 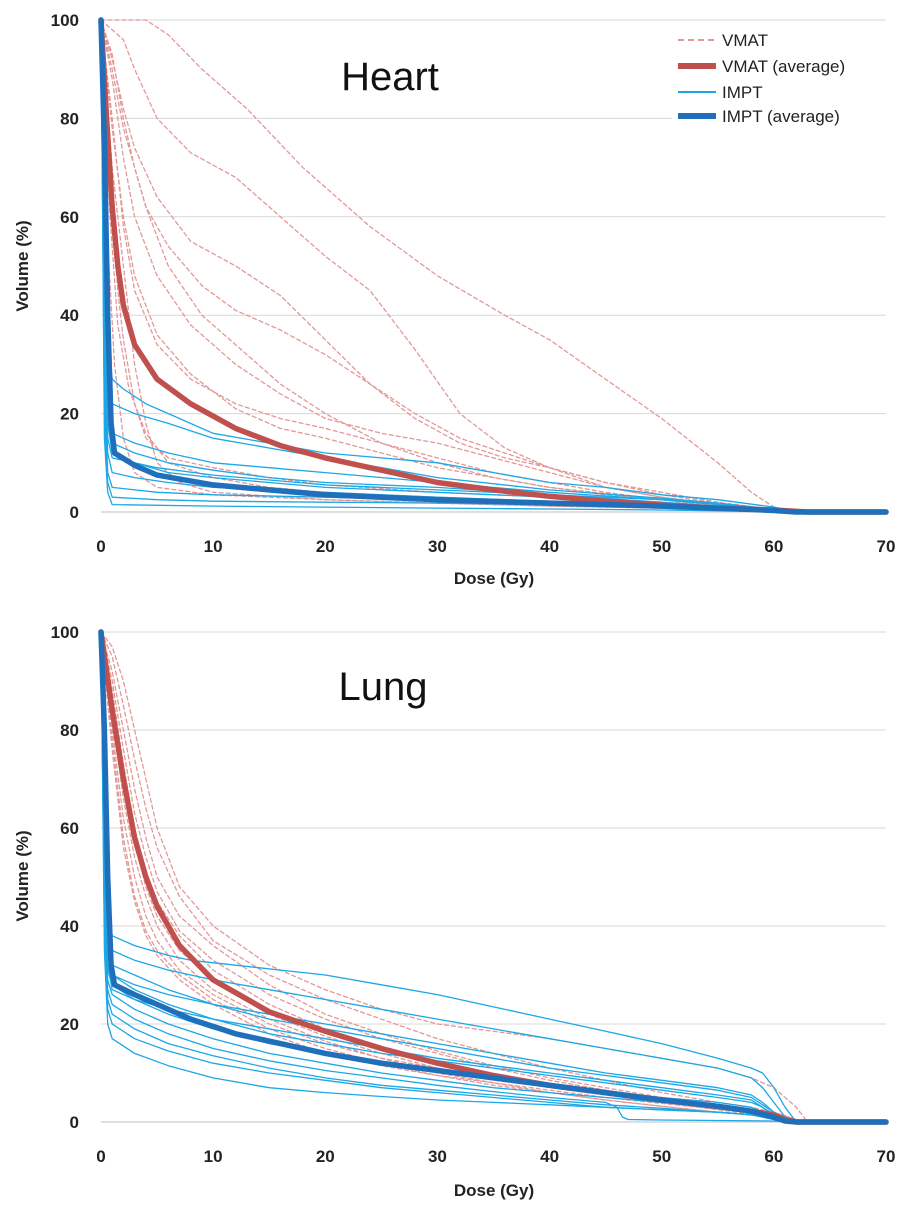 What do you see at coordinates (213, 1156) in the screenshot?
I see `lung-x-tick-label: 10` at bounding box center [213, 1156].